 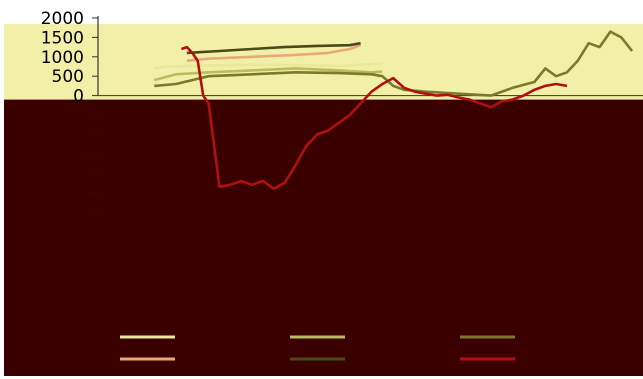 What do you see at coordinates (378, 359) in the screenshot?
I see `legend-label: 2021年` at bounding box center [378, 359].